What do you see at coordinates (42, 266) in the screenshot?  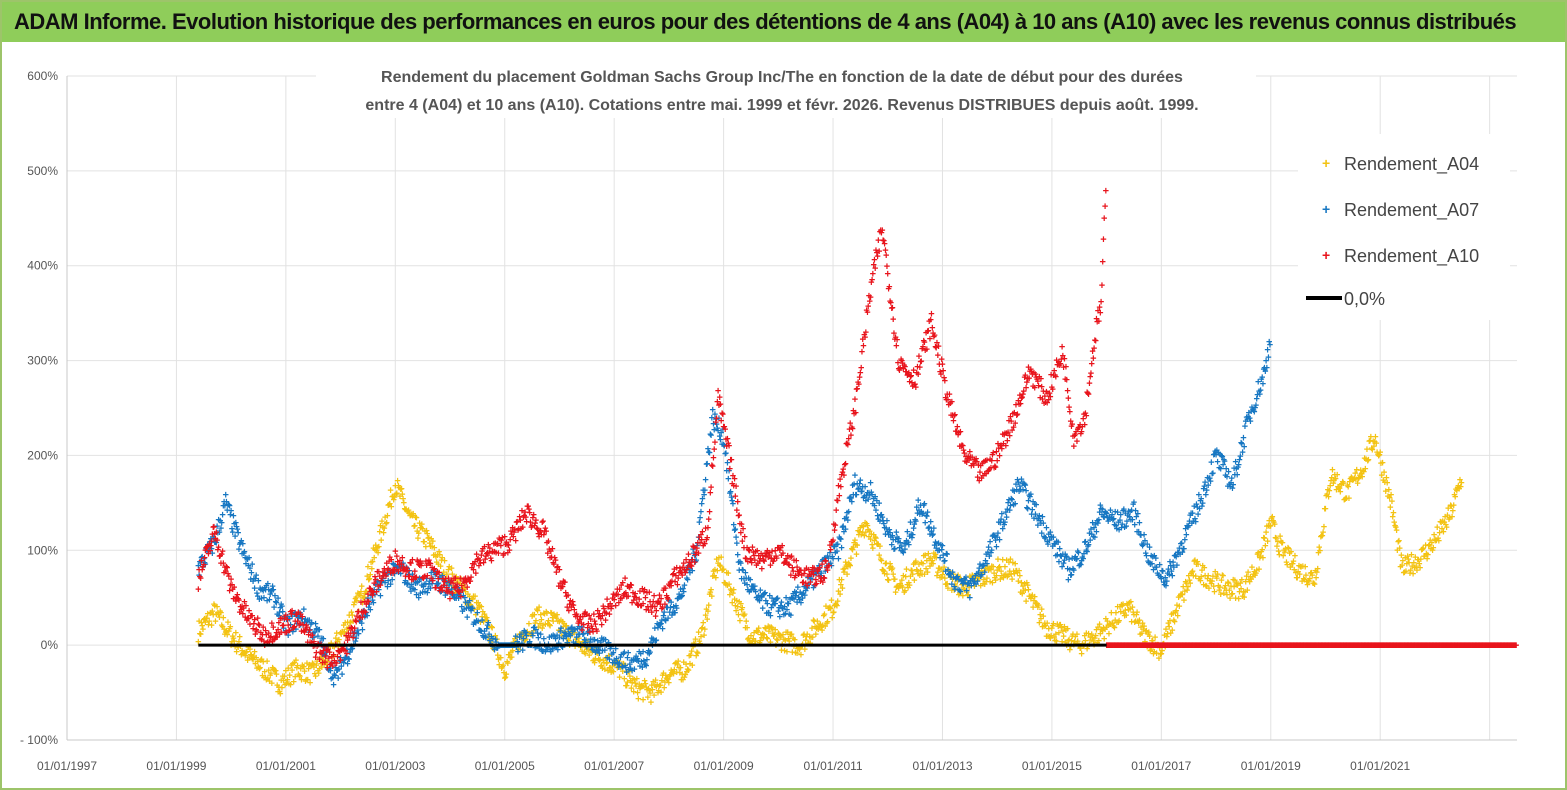 I see `y-tick-label: 400%` at bounding box center [42, 266].